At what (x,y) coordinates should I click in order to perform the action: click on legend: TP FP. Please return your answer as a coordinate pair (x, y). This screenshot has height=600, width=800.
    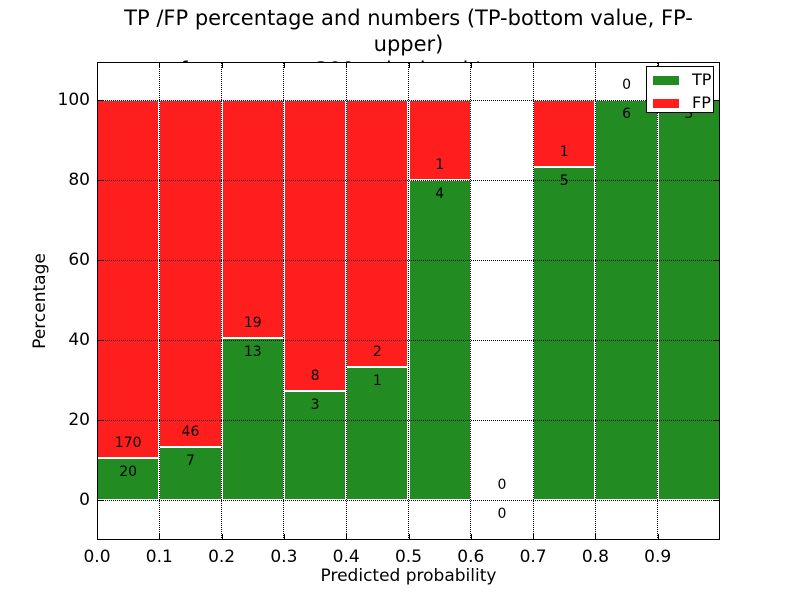
    Looking at the image, I should click on (680, 89).